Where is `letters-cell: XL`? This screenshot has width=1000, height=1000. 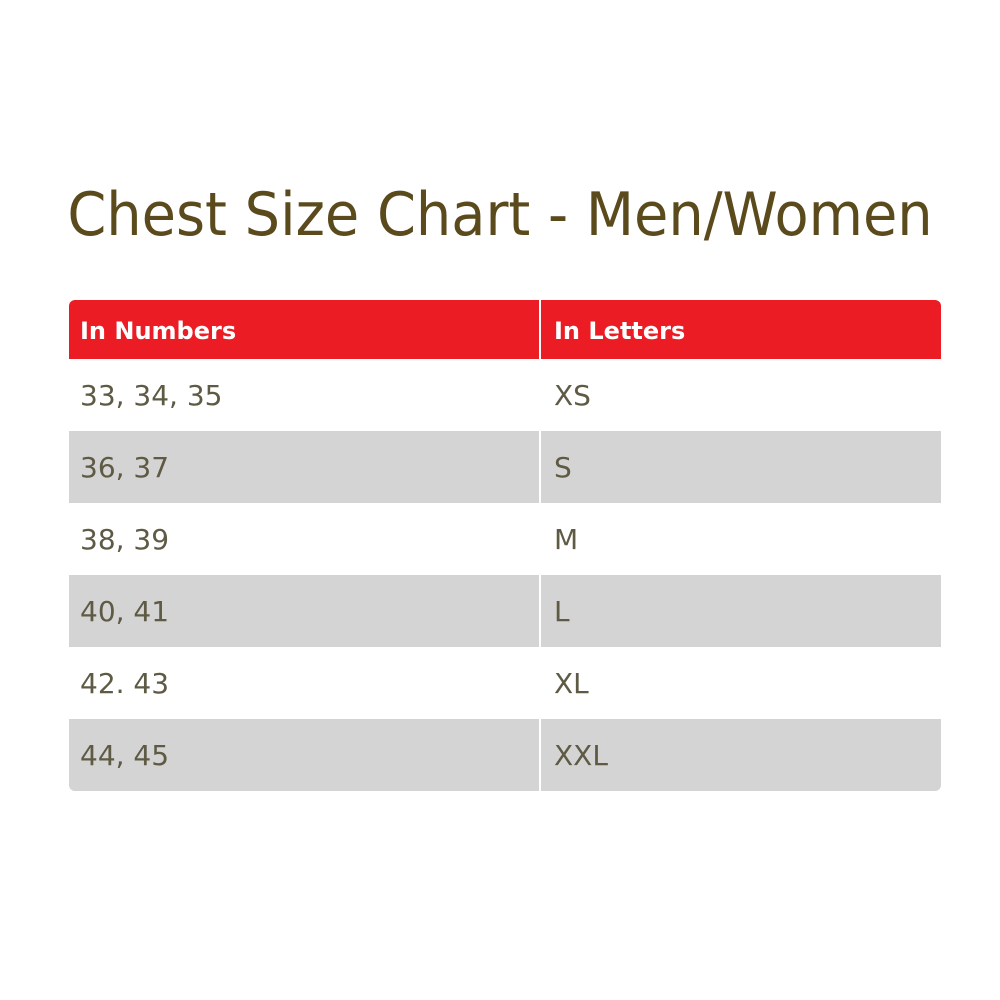 letters-cell: XL is located at coordinates (571, 683).